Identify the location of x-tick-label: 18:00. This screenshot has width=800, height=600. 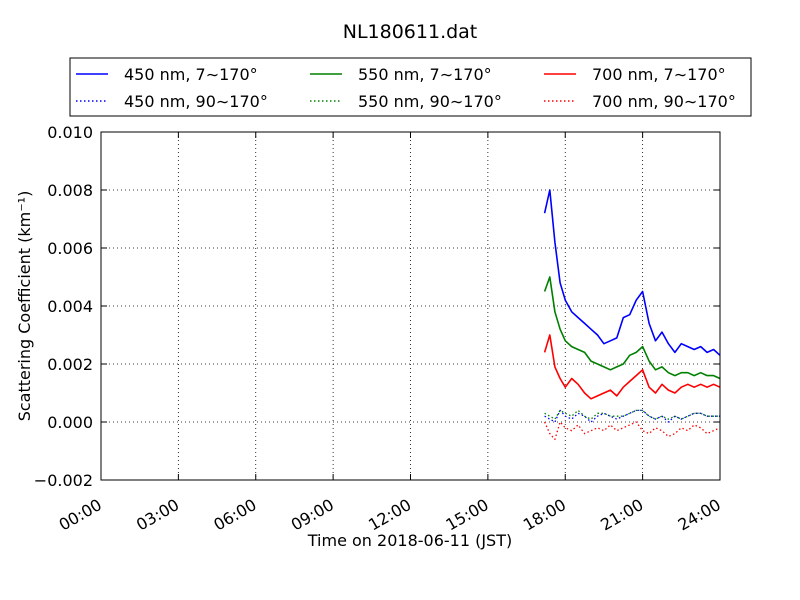
(544, 515).